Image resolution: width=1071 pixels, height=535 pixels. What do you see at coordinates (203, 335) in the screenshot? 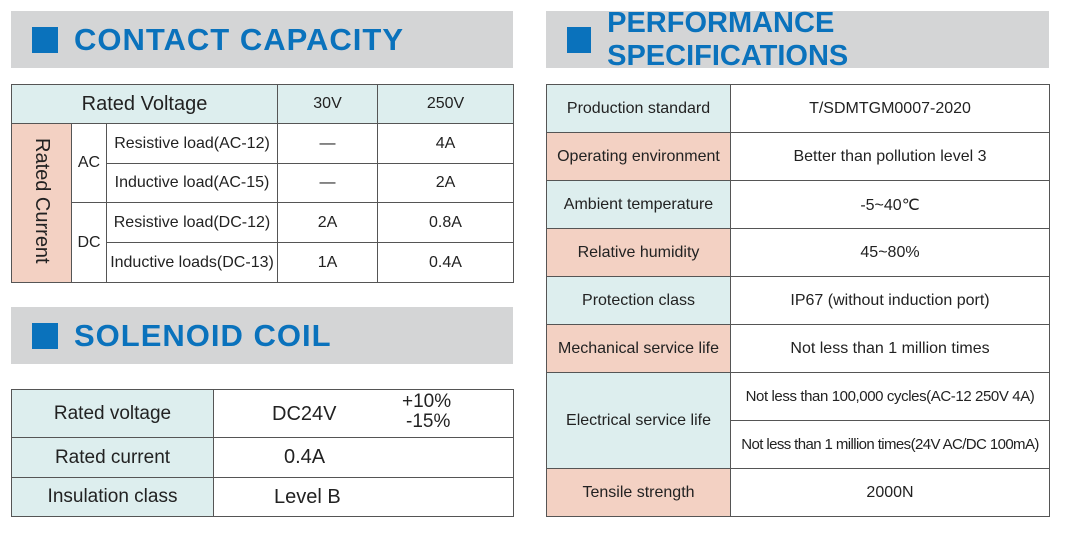
I see `section-title: SOLENOID COIL` at bounding box center [203, 335].